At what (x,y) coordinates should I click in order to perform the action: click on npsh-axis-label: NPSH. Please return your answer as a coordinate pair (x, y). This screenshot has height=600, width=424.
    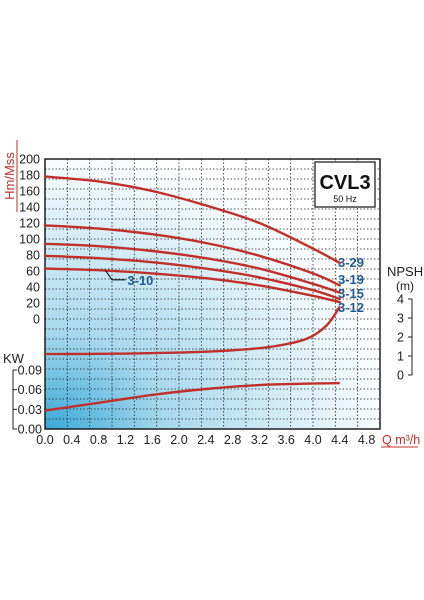
    Looking at the image, I should click on (405, 271).